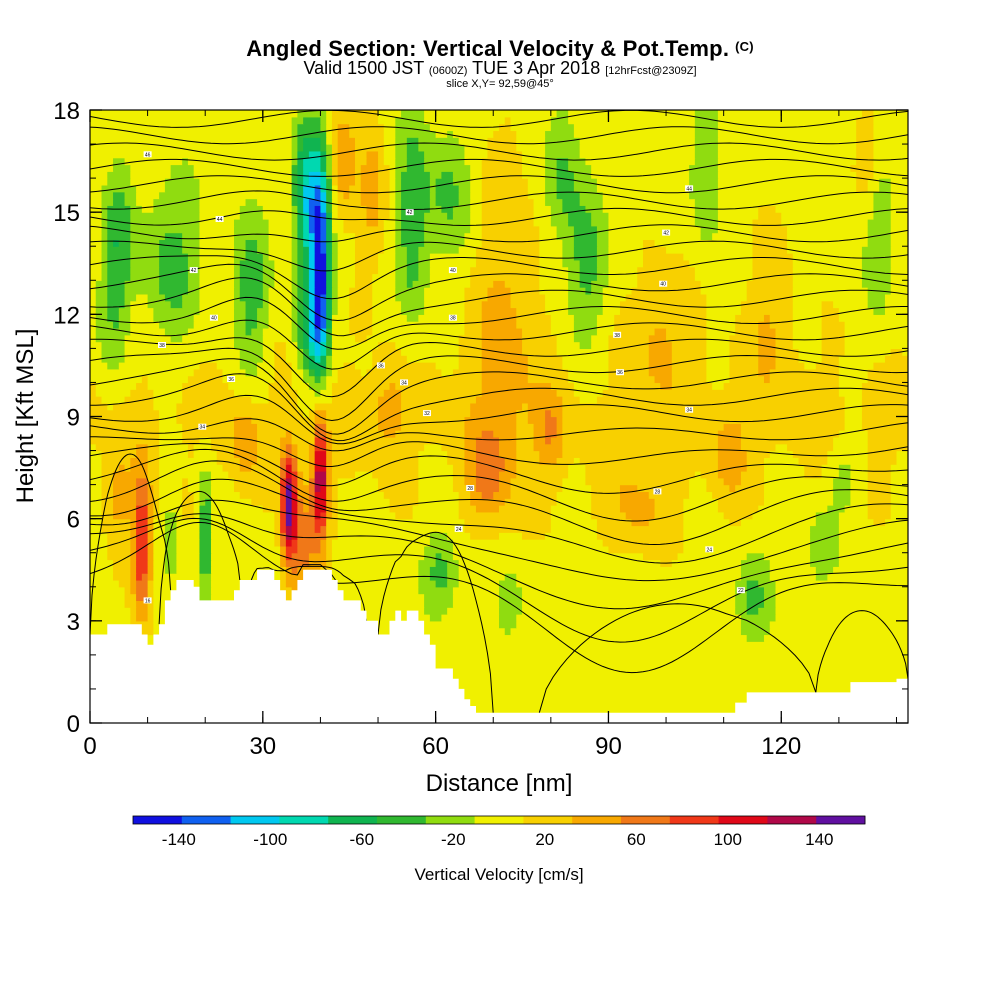 This screenshot has width=1000, height=1000. Describe the element at coordinates (179, 839) in the screenshot. I see `colorbar-tick-label: -140` at that location.